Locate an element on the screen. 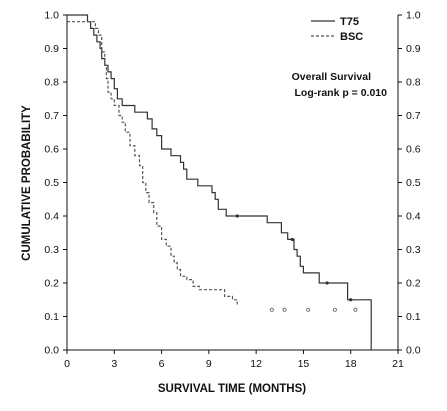  x-tick-label: 6 is located at coordinates (162, 364).